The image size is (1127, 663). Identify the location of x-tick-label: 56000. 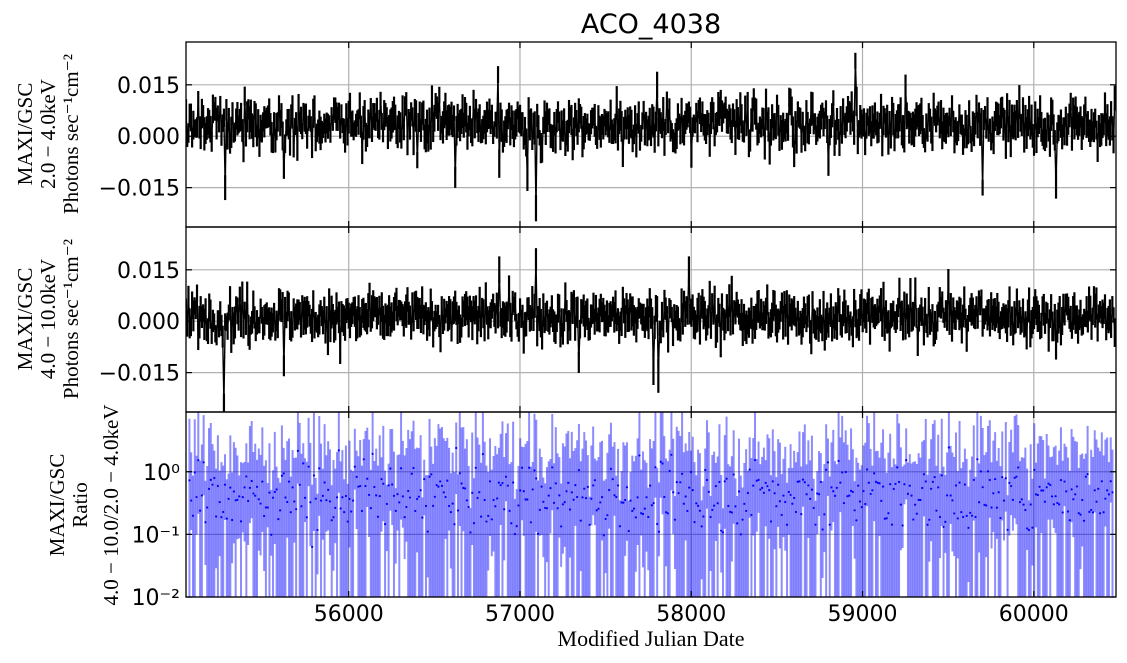
(349, 614).